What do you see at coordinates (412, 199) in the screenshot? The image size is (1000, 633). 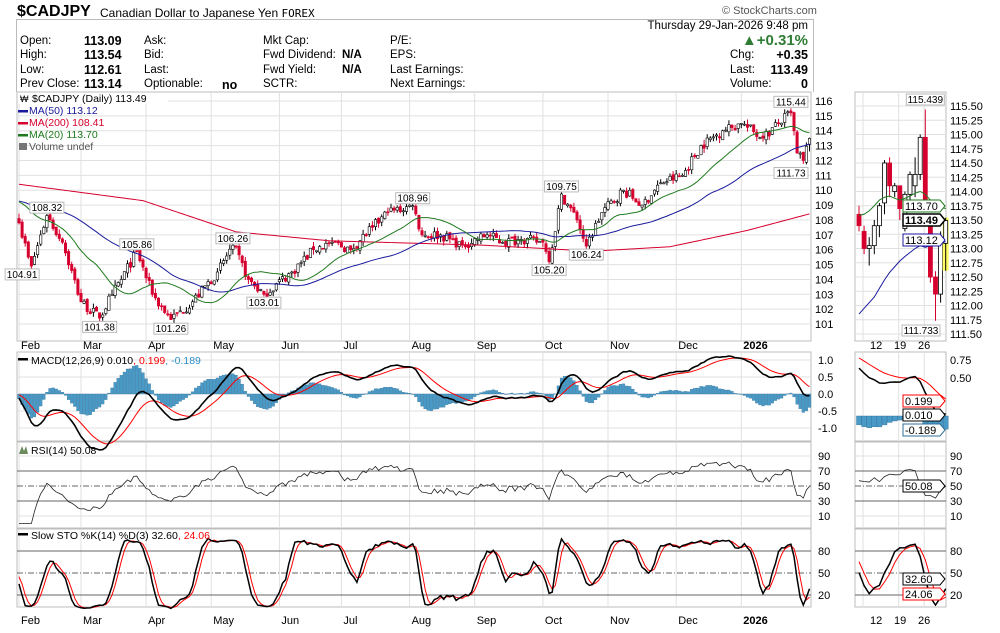 I see `price-annotation: 108.96` at bounding box center [412, 199].